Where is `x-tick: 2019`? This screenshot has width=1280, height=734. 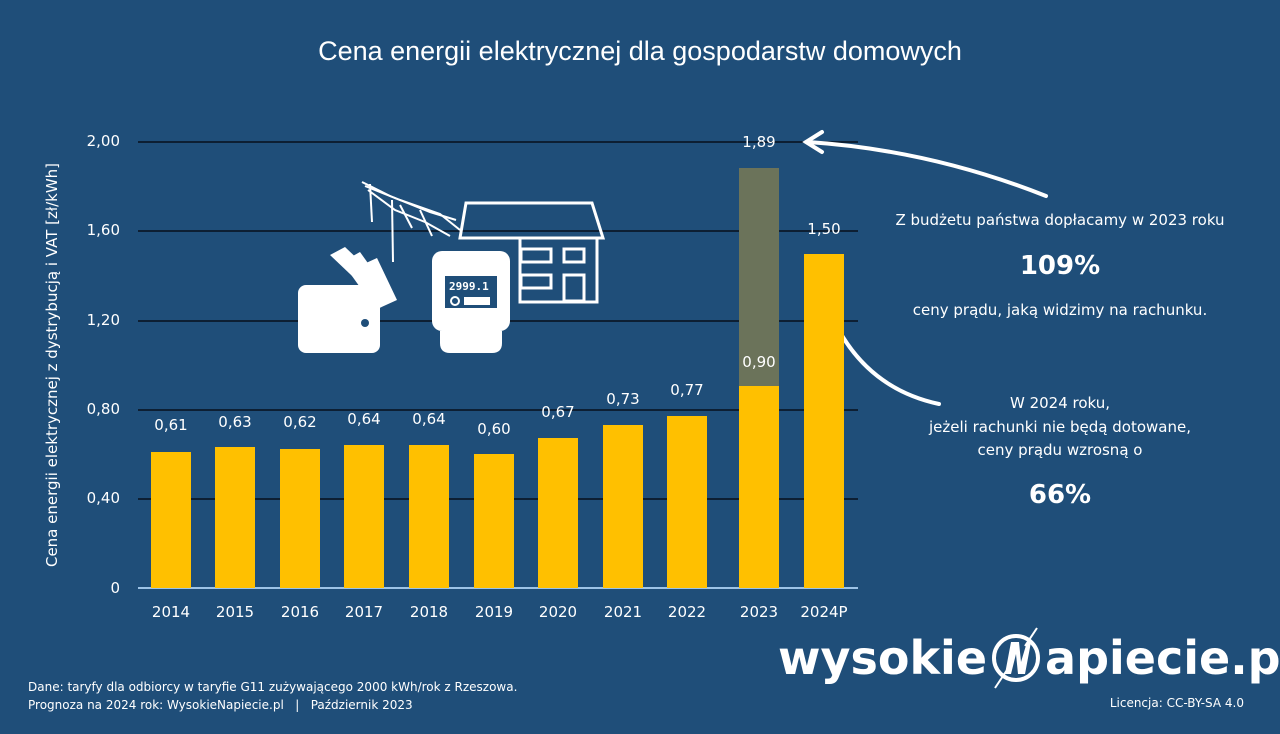
x-tick: 2019 is located at coordinates (494, 612).